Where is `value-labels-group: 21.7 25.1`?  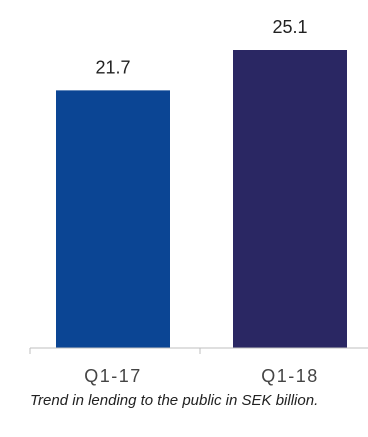 value-labels-group: 21.7 25.1 is located at coordinates (201, 47).